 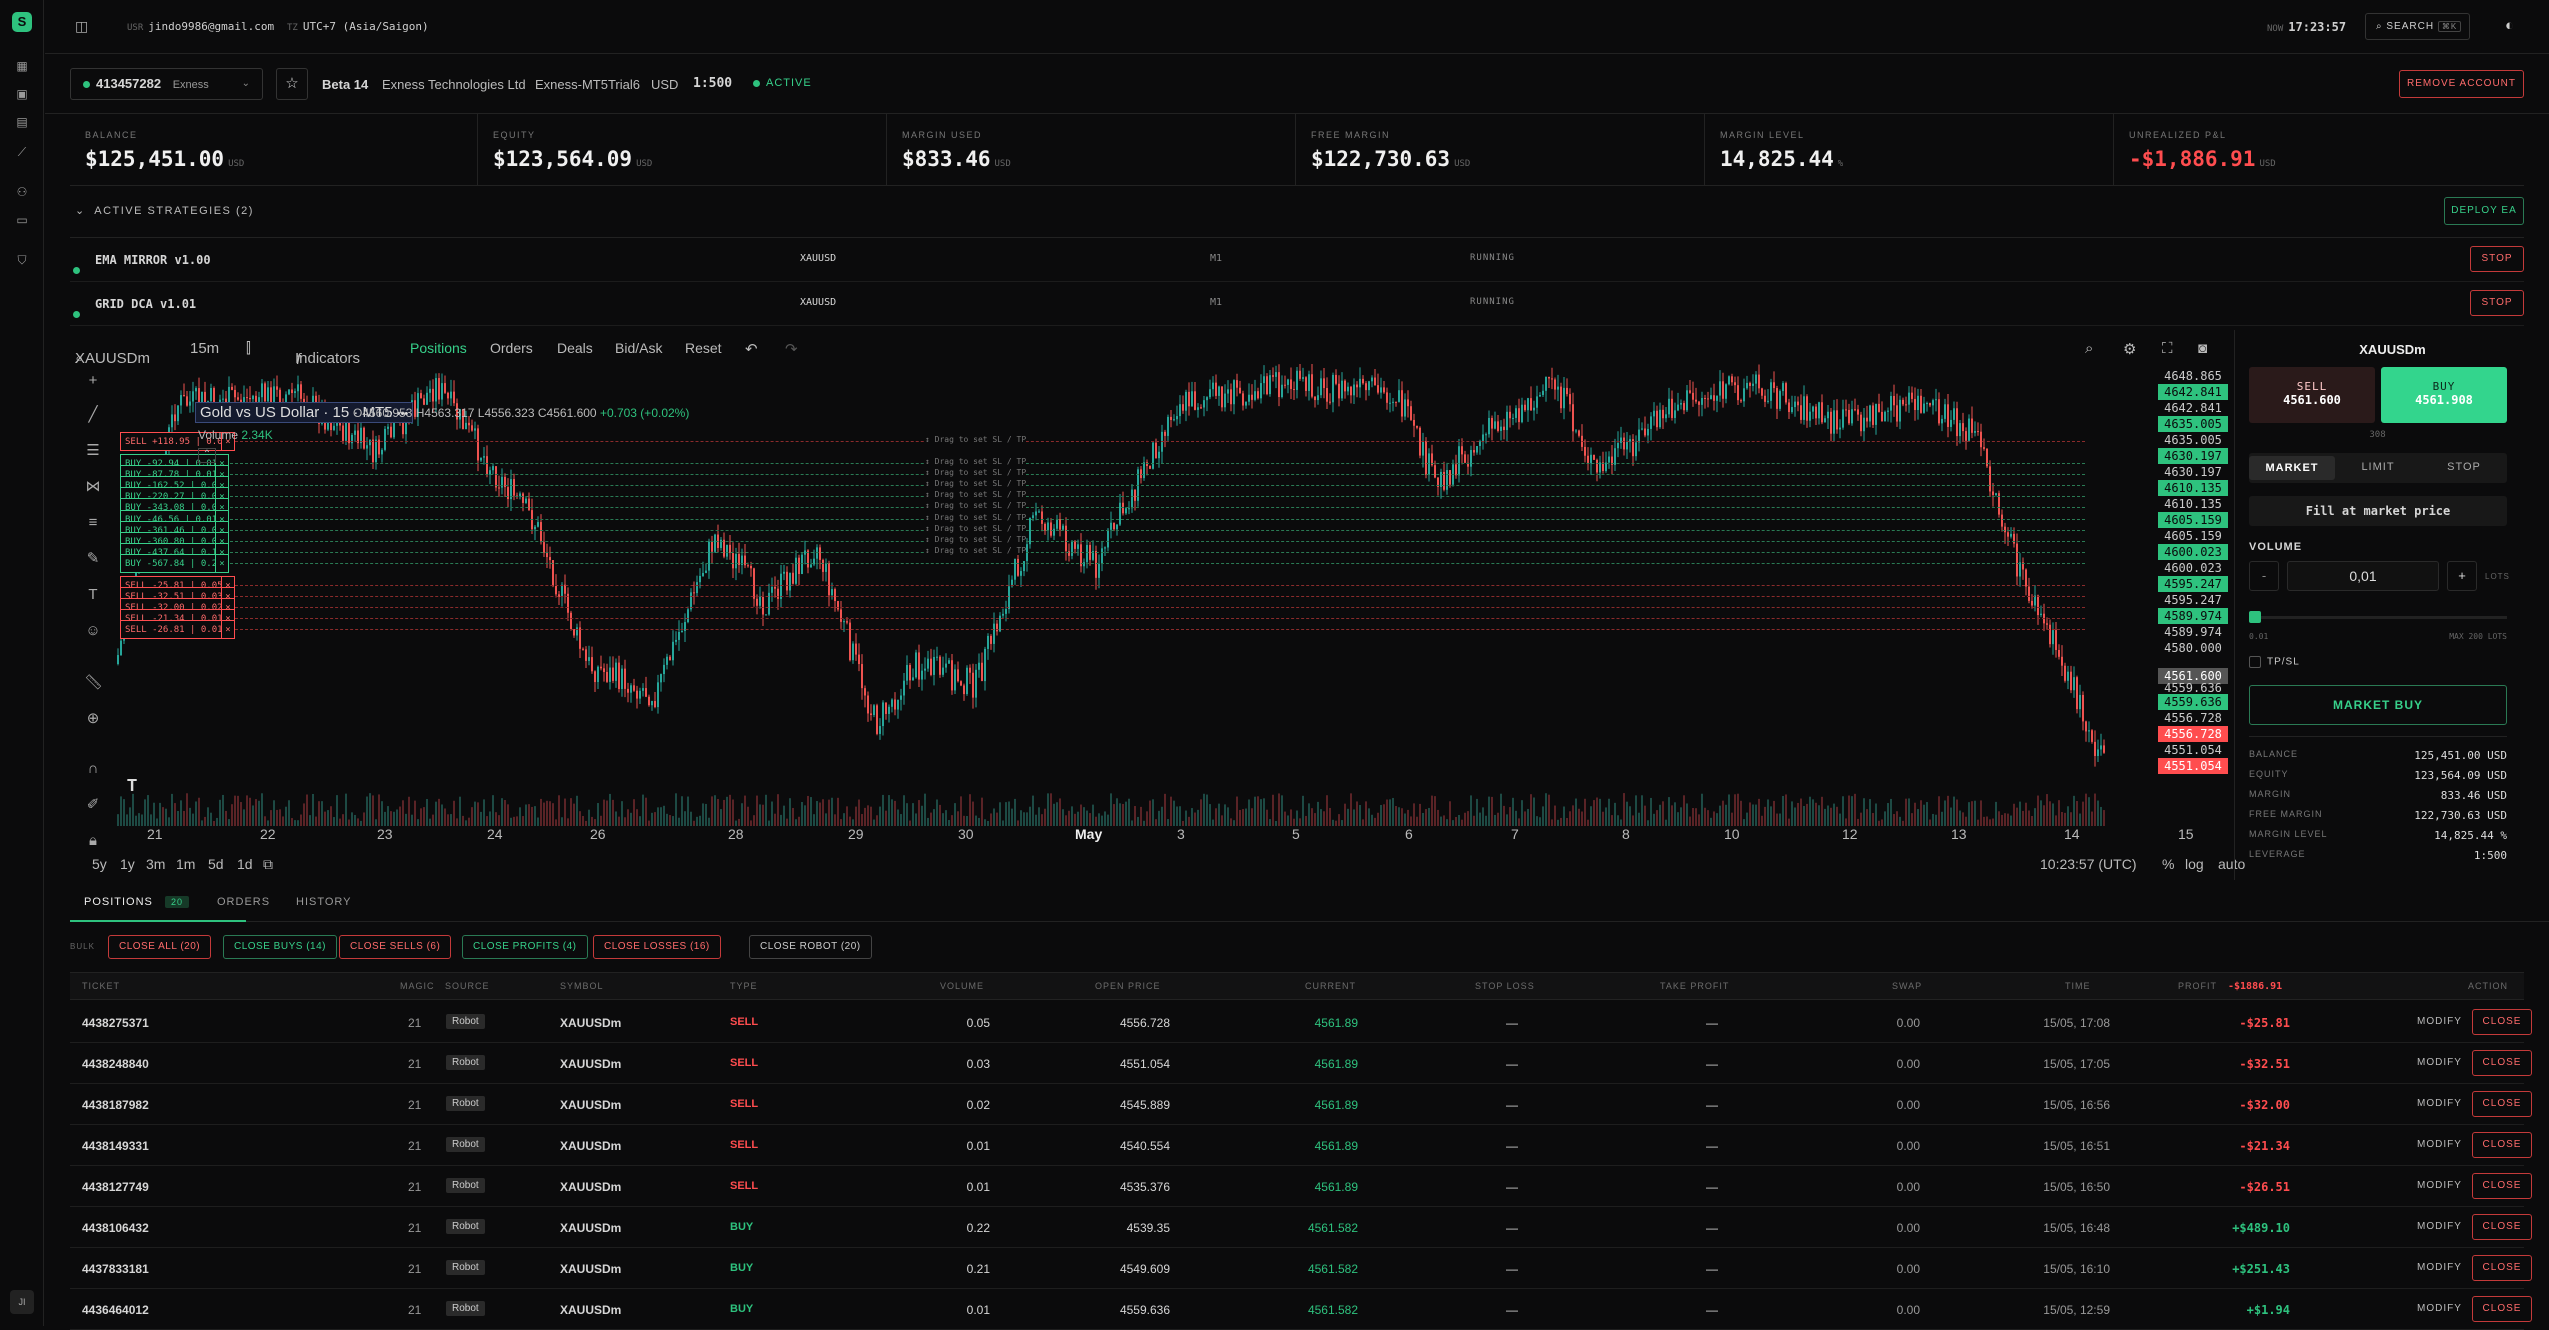 I want to click on grid-icon: ▦, so click(x=22, y=66).